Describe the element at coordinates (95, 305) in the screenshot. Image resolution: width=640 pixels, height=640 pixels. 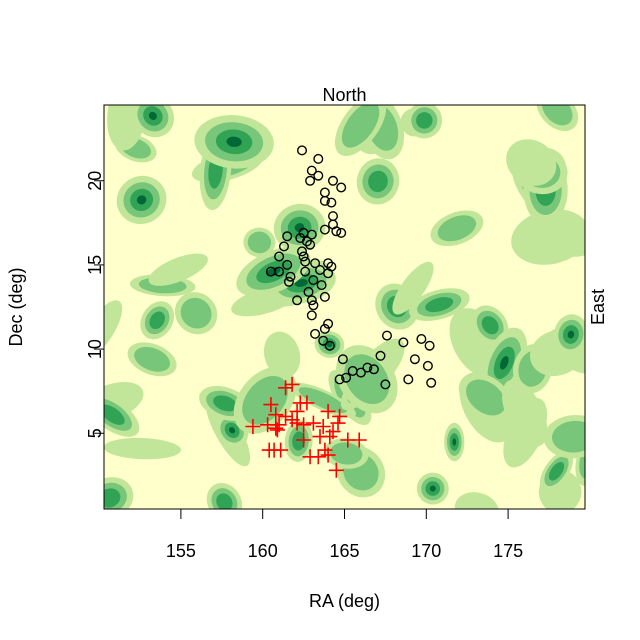
I see `y-axis: 5 10 15 20` at that location.